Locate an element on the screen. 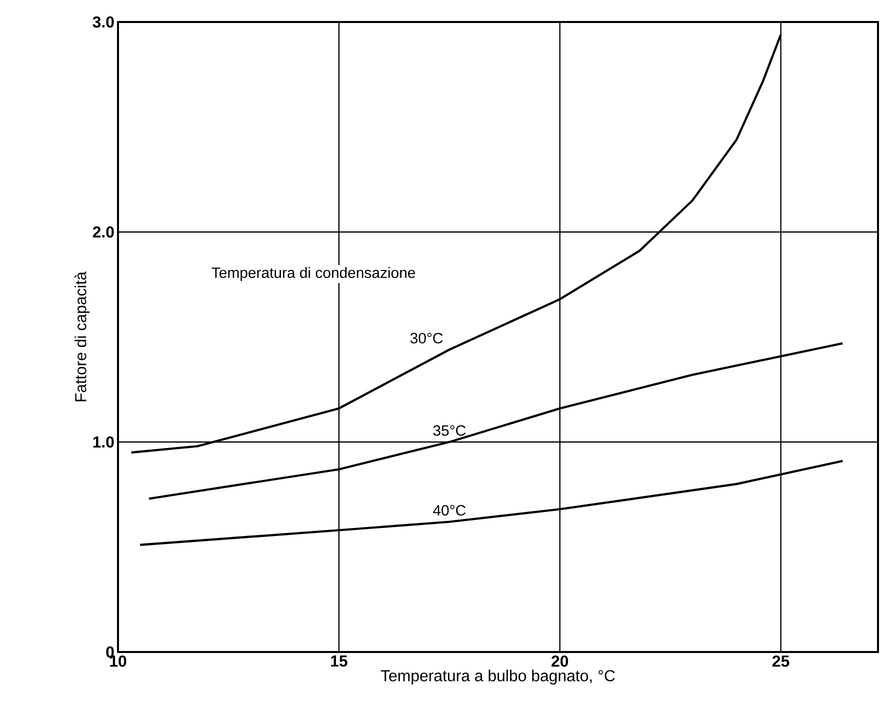  y-tick-label: 0 is located at coordinates (110, 652).